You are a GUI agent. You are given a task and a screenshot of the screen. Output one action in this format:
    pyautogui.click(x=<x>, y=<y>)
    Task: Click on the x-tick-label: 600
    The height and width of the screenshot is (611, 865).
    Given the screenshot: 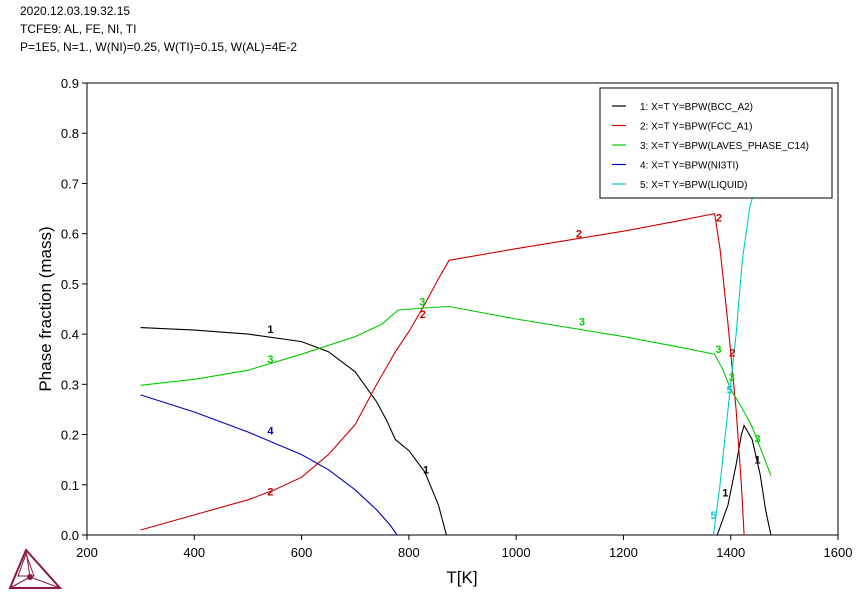 What is the action you would take?
    pyautogui.click(x=302, y=552)
    